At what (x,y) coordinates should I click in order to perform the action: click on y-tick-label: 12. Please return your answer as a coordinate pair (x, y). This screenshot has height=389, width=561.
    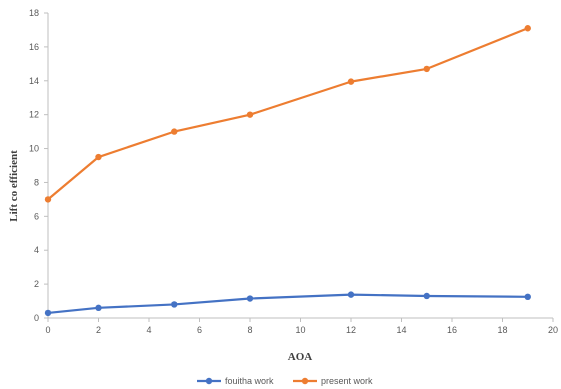
    Looking at the image, I should click on (34, 115).